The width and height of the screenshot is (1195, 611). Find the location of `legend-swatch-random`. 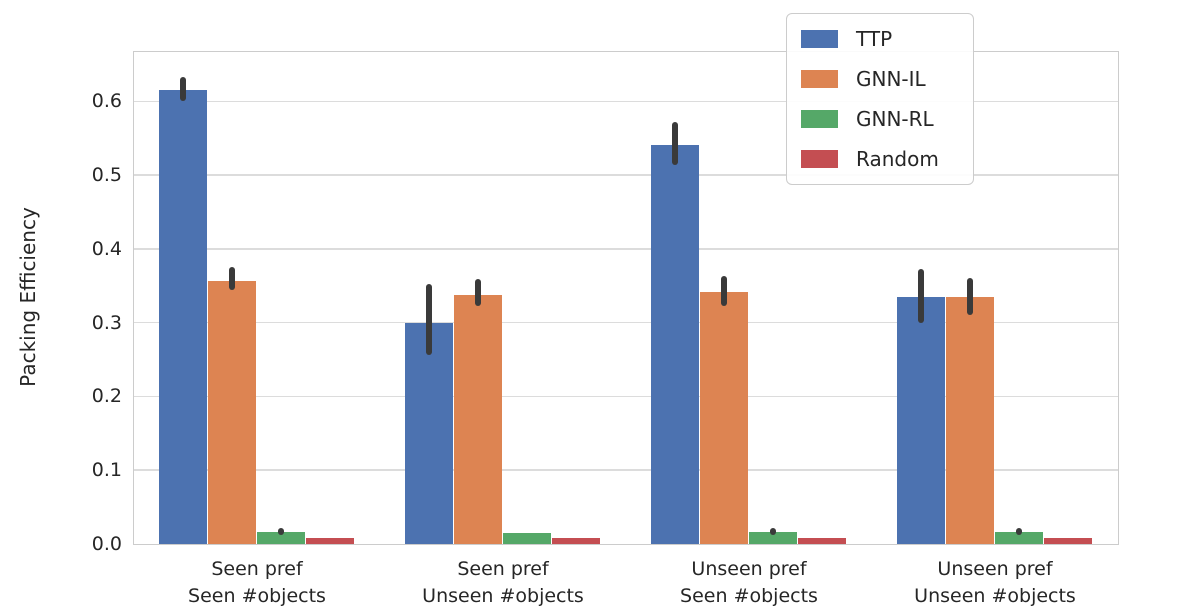

legend-swatch-random is located at coordinates (819, 159).